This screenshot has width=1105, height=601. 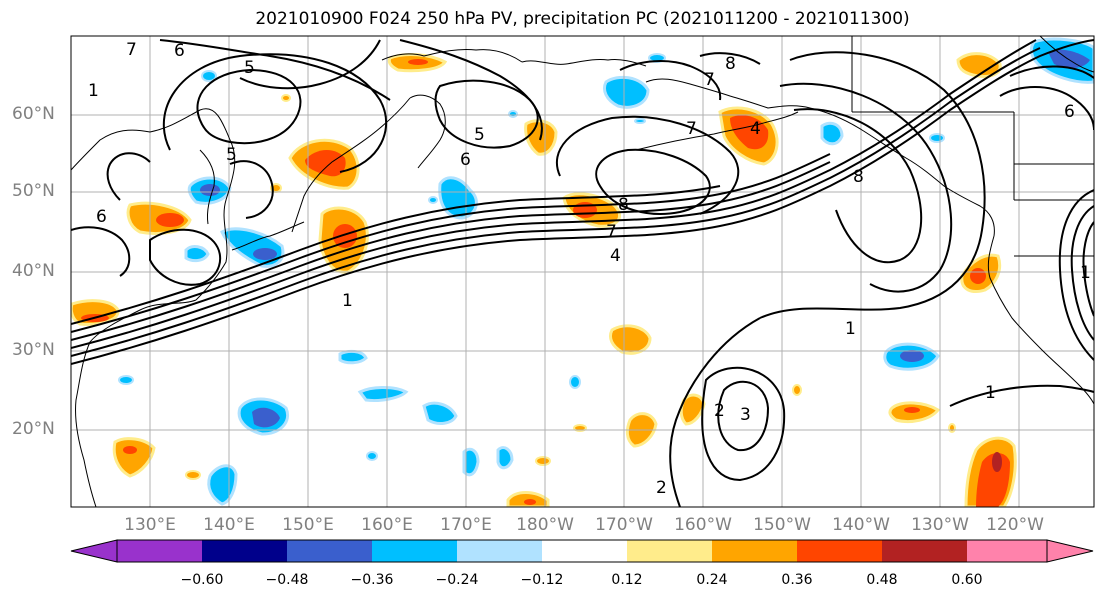 I want to click on colorbar-tick-label: 0.12, so click(x=627, y=580).